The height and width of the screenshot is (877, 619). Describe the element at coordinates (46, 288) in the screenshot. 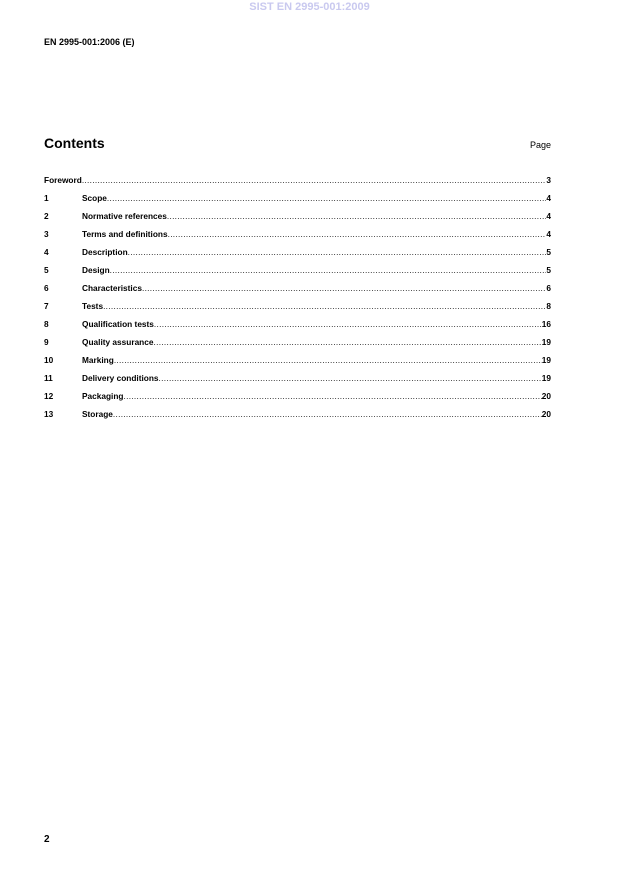

I see `toc-entry-number: 6` at that location.